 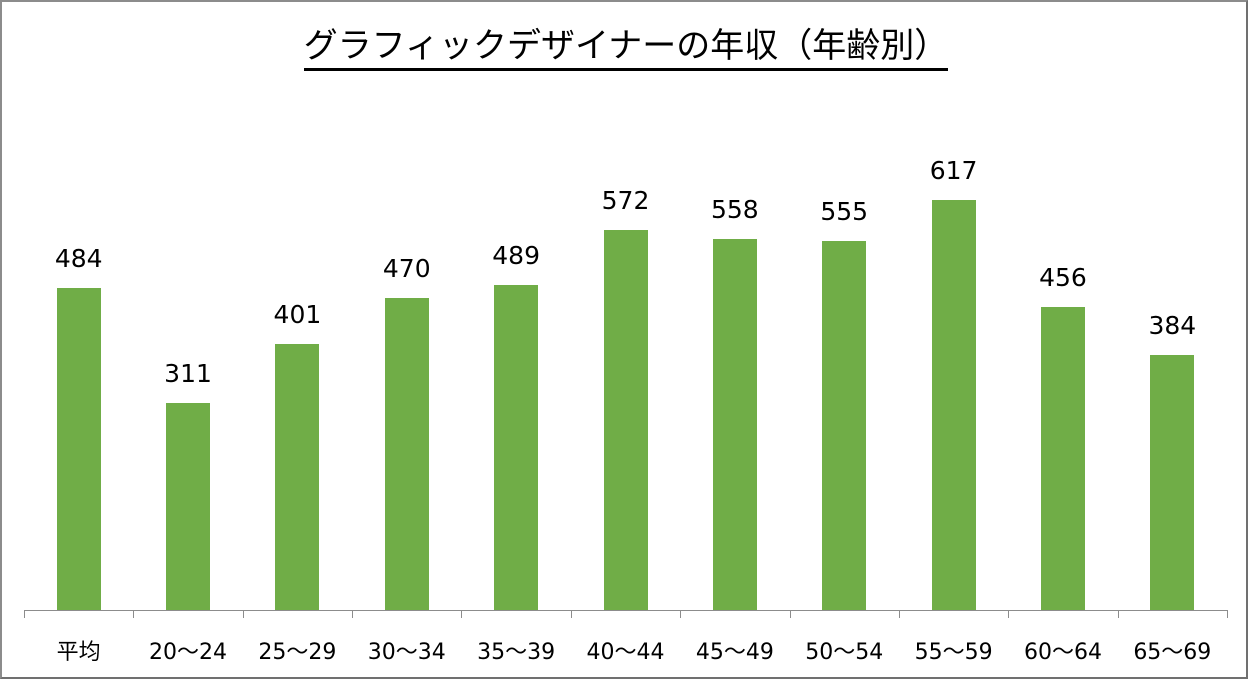 What do you see at coordinates (516, 256) in the screenshot?
I see `data-label: 489` at bounding box center [516, 256].